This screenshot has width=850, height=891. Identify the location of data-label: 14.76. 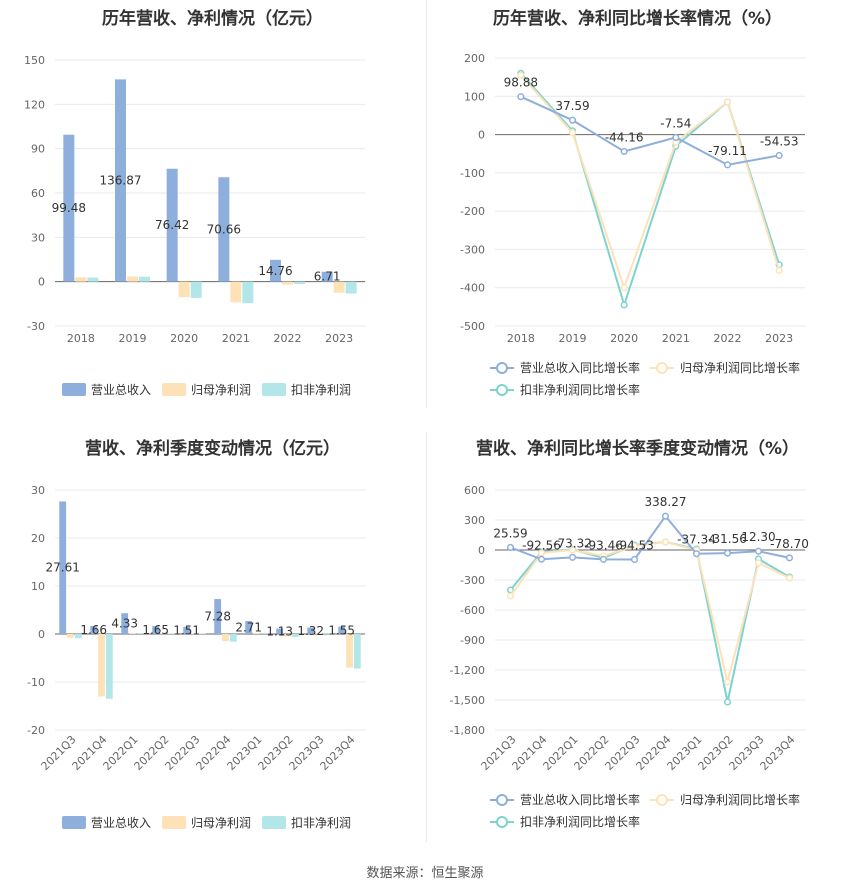
(275, 271).